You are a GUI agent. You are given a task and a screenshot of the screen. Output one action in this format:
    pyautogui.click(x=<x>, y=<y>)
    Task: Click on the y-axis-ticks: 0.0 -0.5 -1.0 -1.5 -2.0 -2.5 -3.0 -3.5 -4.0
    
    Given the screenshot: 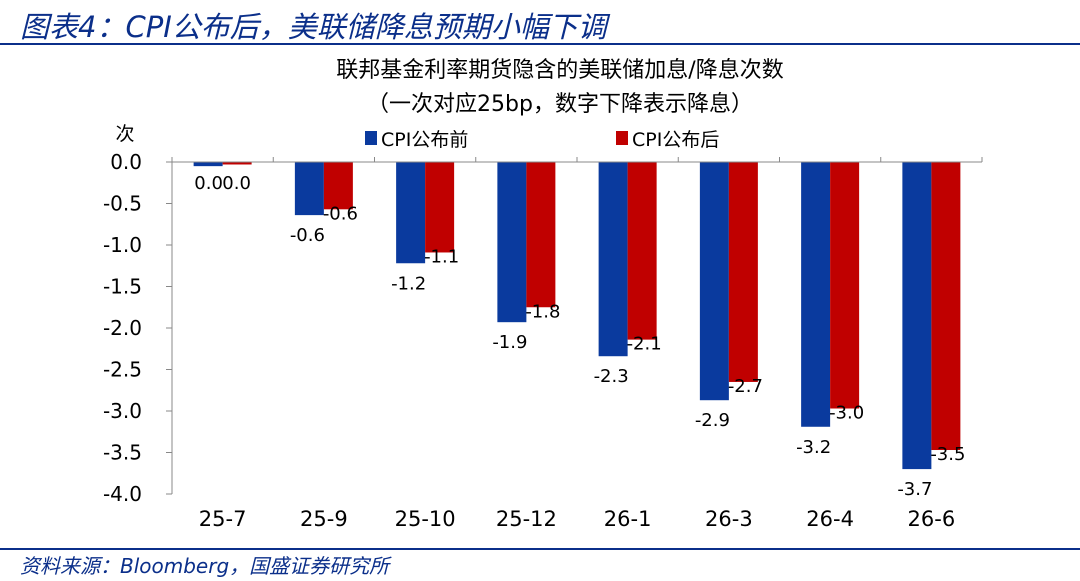 What is the action you would take?
    pyautogui.click(x=137, y=328)
    